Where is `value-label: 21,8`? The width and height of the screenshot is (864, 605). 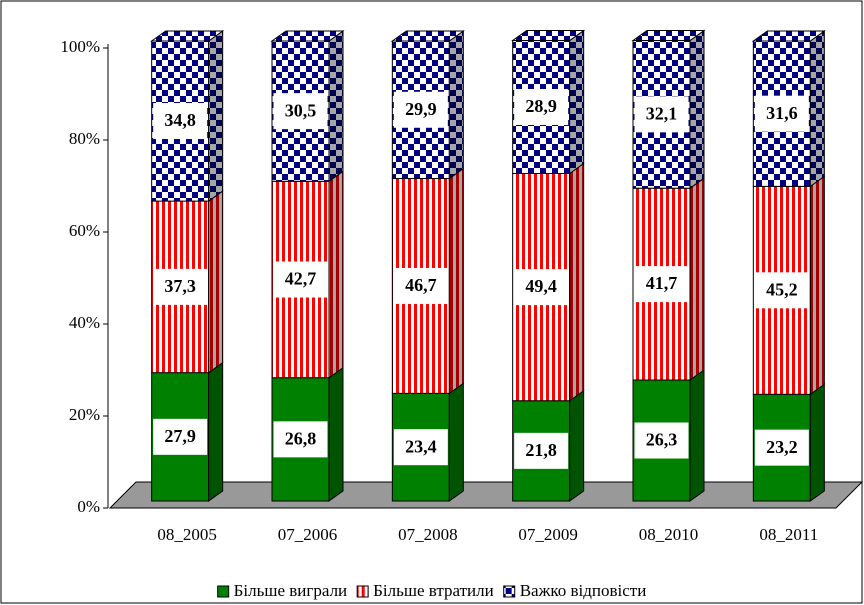
value-label: 21,8 is located at coordinates (541, 450).